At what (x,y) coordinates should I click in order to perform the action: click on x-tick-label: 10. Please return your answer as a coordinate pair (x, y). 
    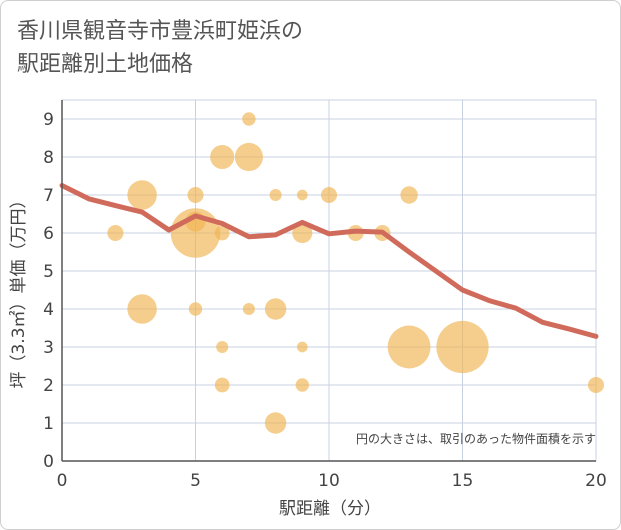
    Looking at the image, I should click on (329, 481).